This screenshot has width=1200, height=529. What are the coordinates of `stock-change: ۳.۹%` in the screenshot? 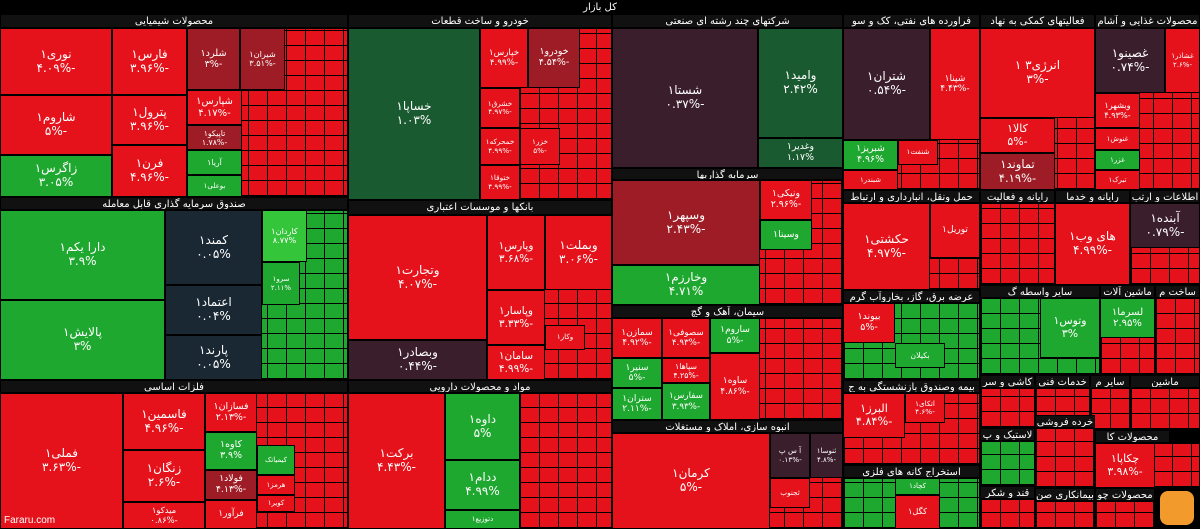 It's located at (82, 261).